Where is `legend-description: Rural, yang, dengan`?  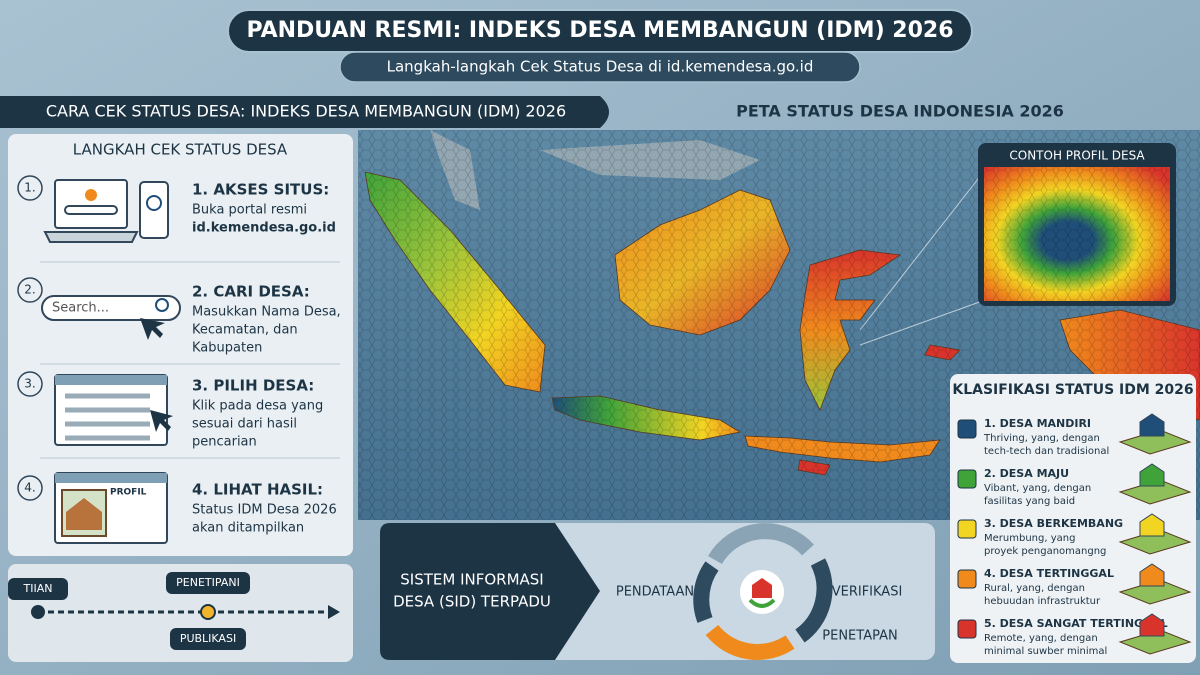
legend-description: Rural, yang, dengan is located at coordinates (1034, 588).